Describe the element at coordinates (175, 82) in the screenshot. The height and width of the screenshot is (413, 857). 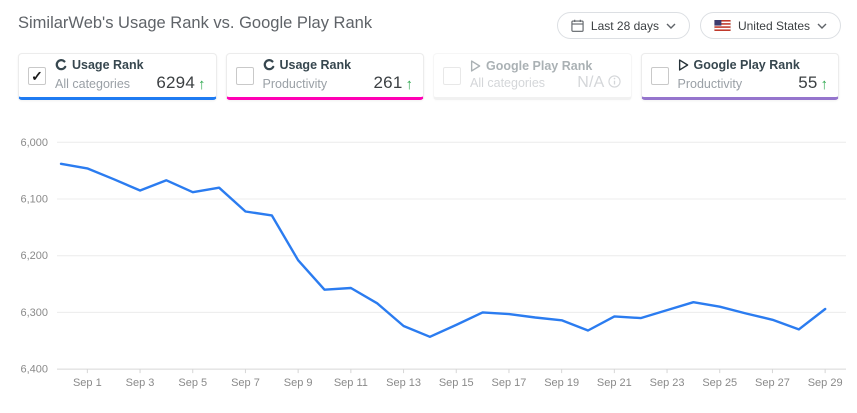
I see `metric-value: 6294` at that location.